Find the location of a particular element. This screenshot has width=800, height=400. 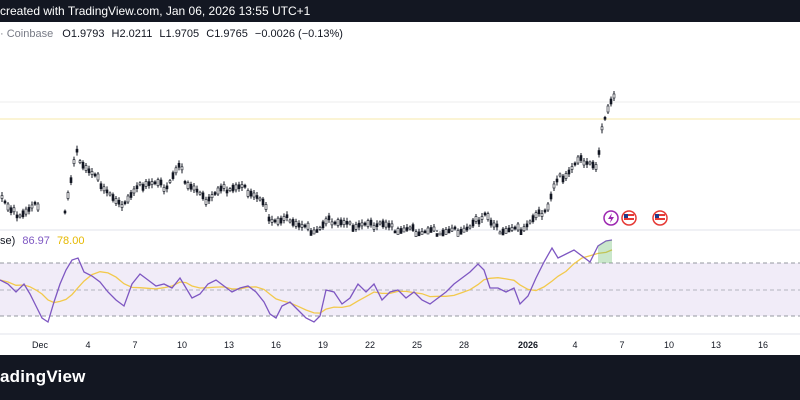

low-label: L is located at coordinates (162, 34).